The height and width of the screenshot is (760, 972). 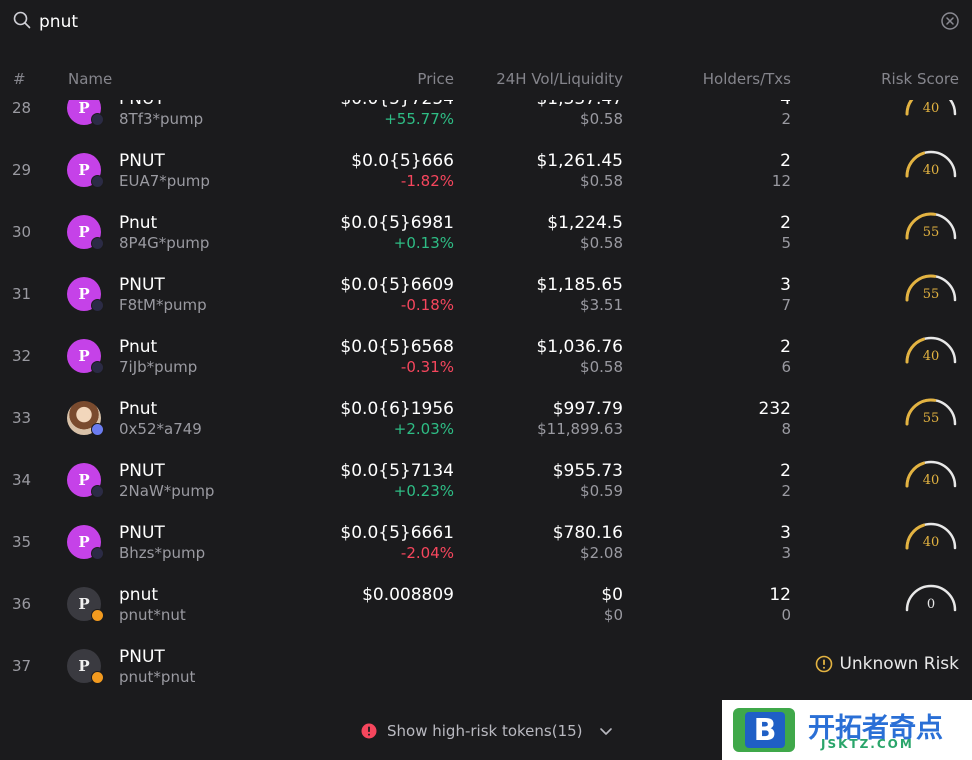 What do you see at coordinates (397, 533) in the screenshot?
I see `token-price: $0.0{5}6661` at bounding box center [397, 533].